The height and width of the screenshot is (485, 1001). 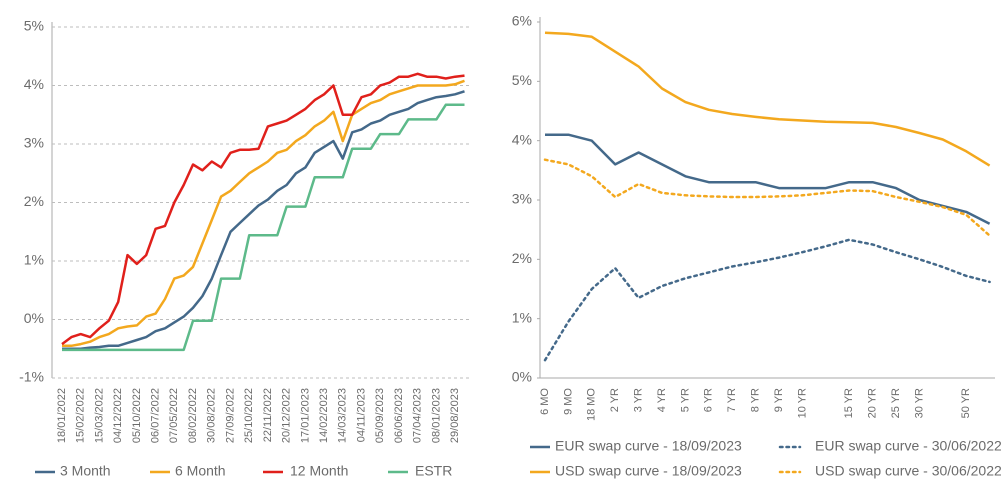 I want to click on x-tick-label: 4 YR, so click(x=662, y=400).